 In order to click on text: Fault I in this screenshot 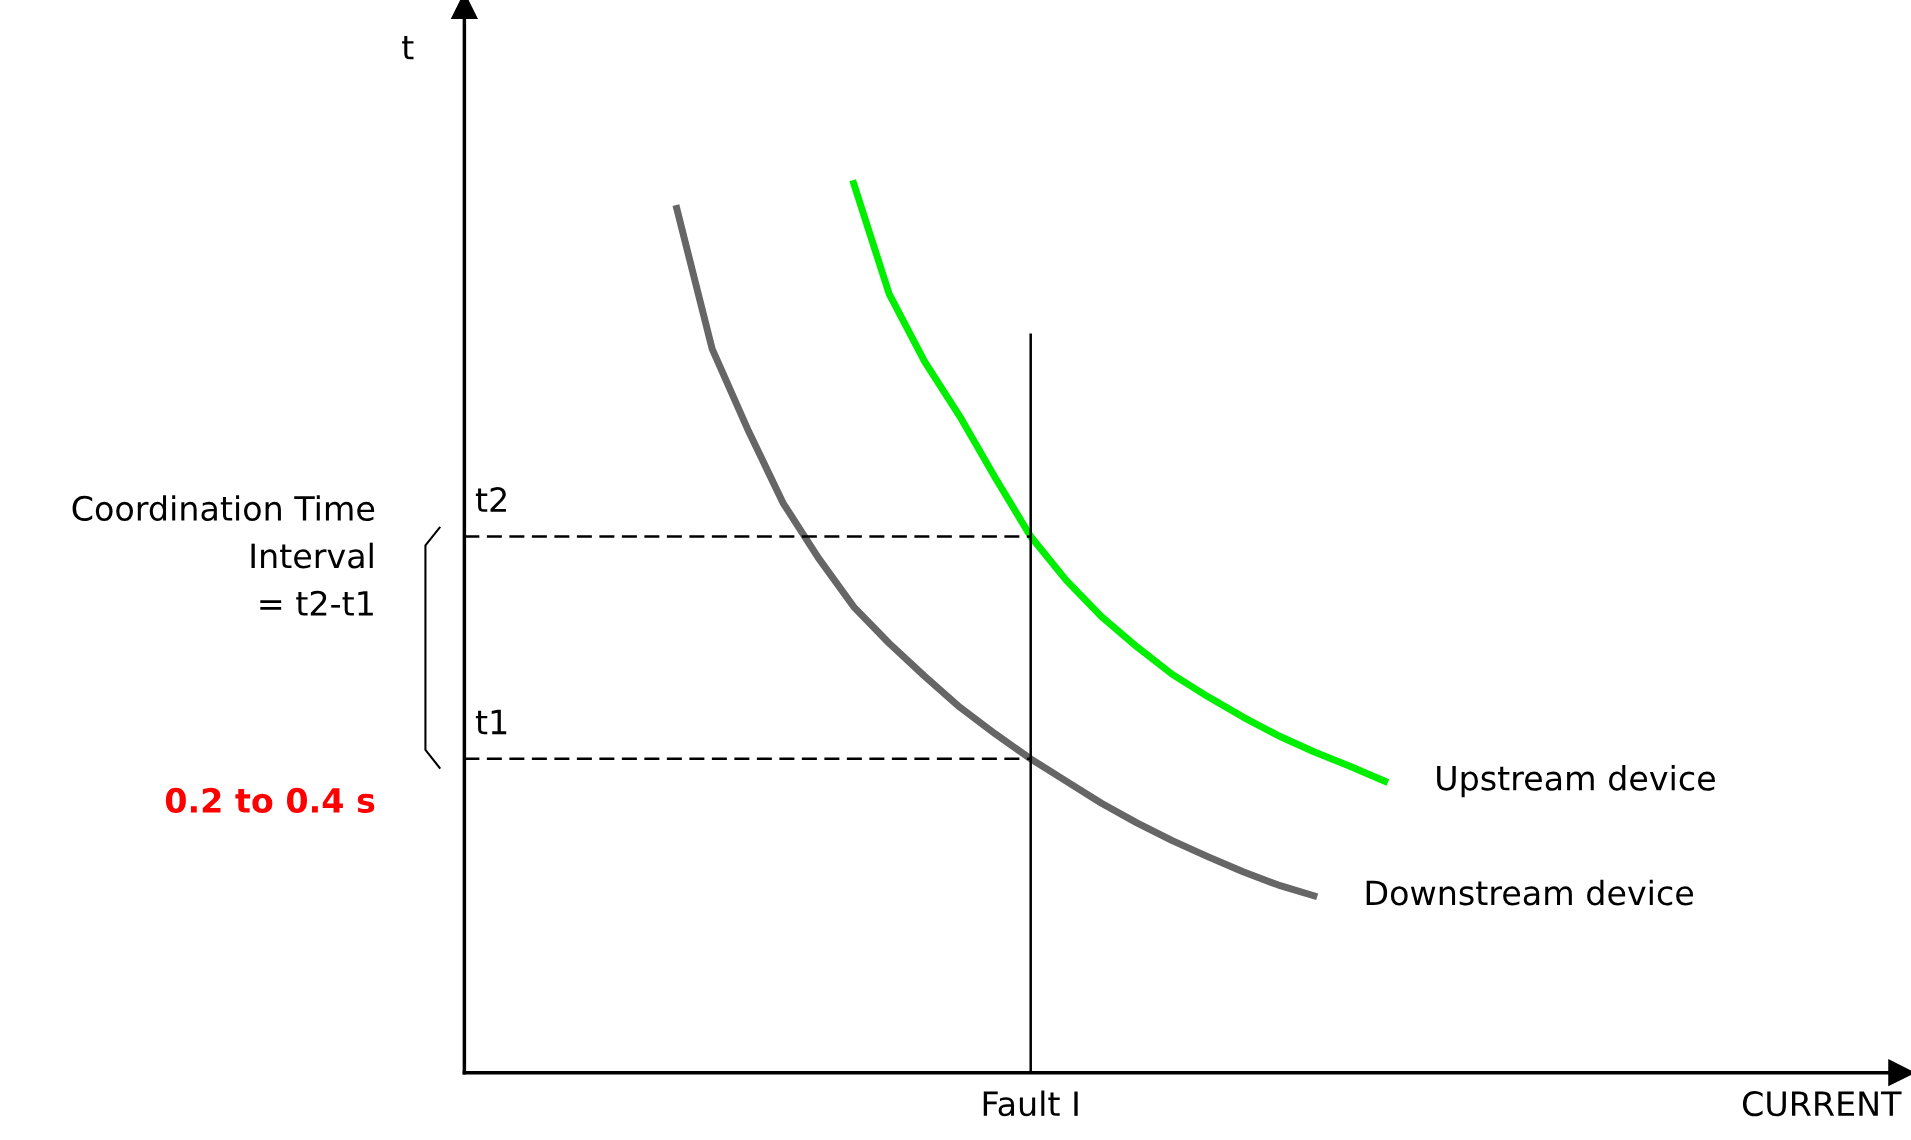, I will do `click(1030, 1103)`.